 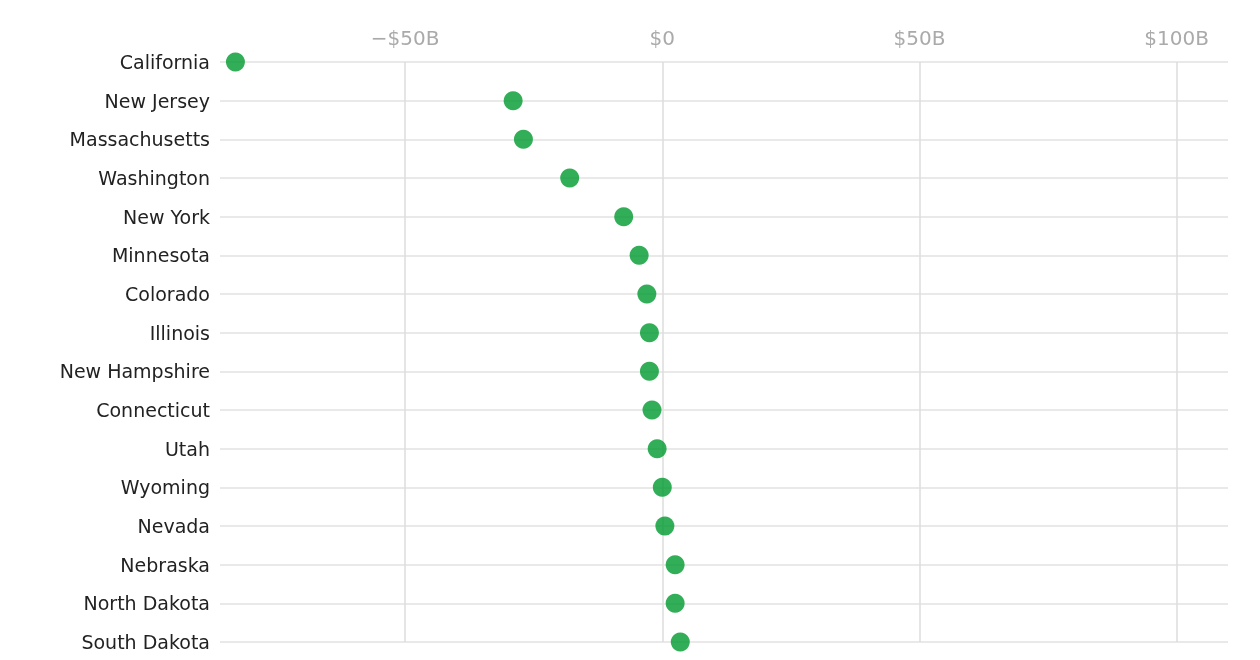 What do you see at coordinates (405, 38) in the screenshot?
I see `x-tick-label: −$50B` at bounding box center [405, 38].